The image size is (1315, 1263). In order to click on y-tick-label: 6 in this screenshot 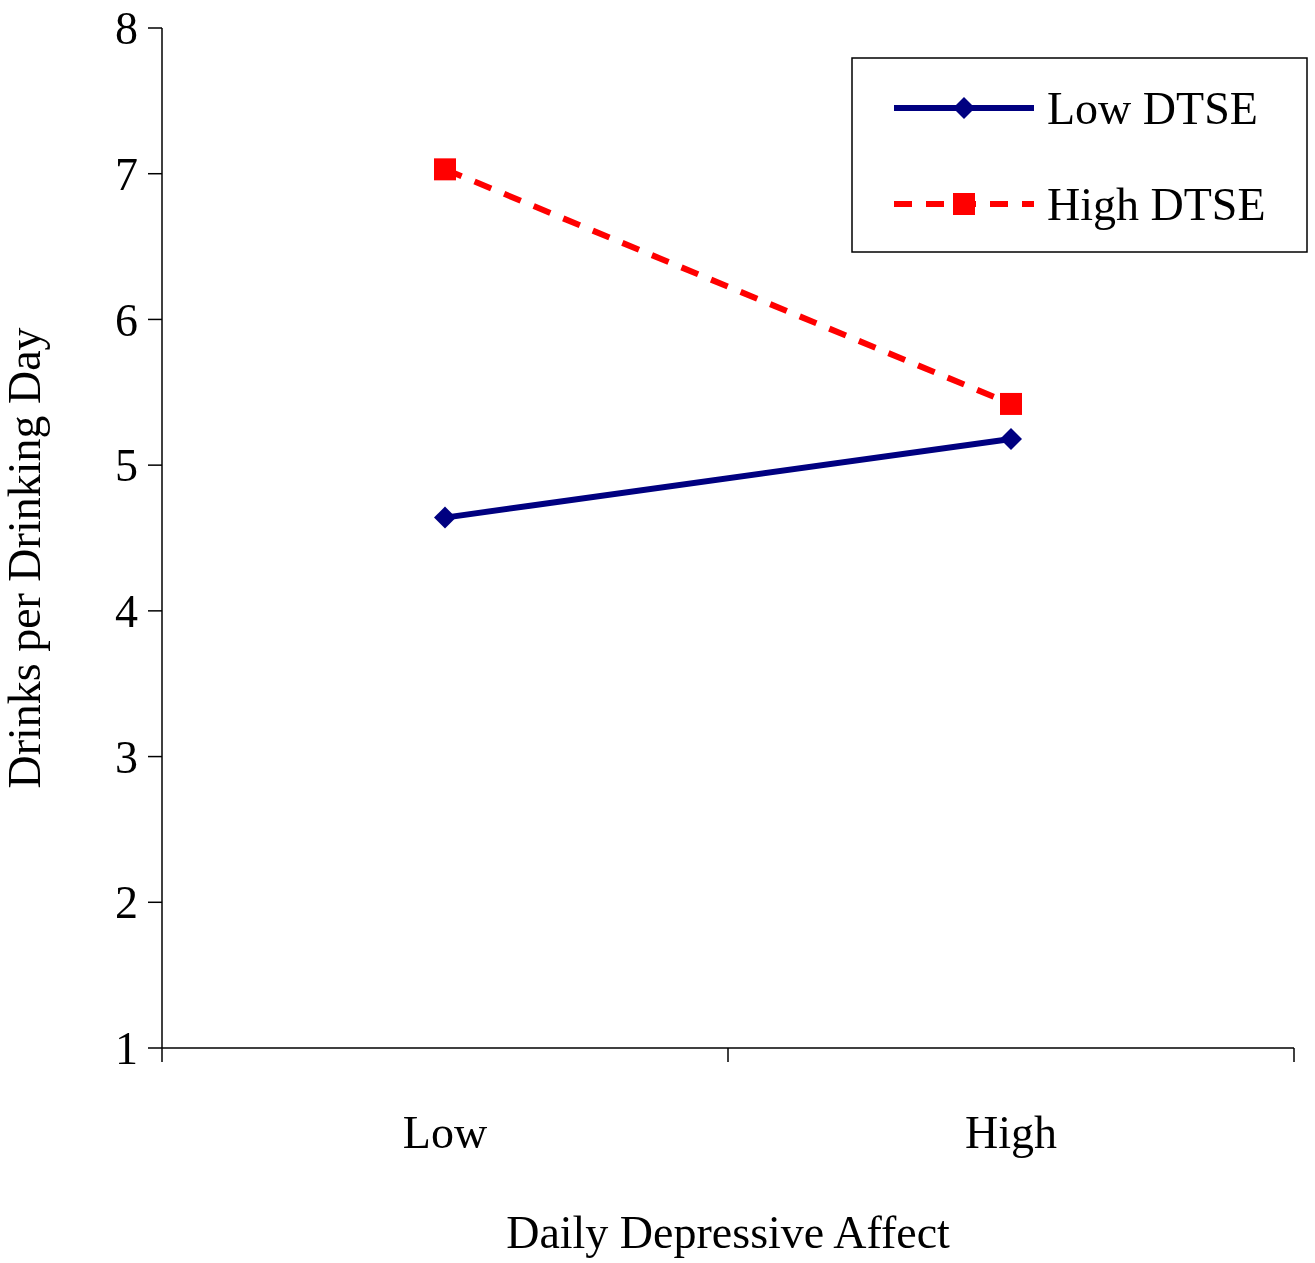, I will do `click(126, 320)`.